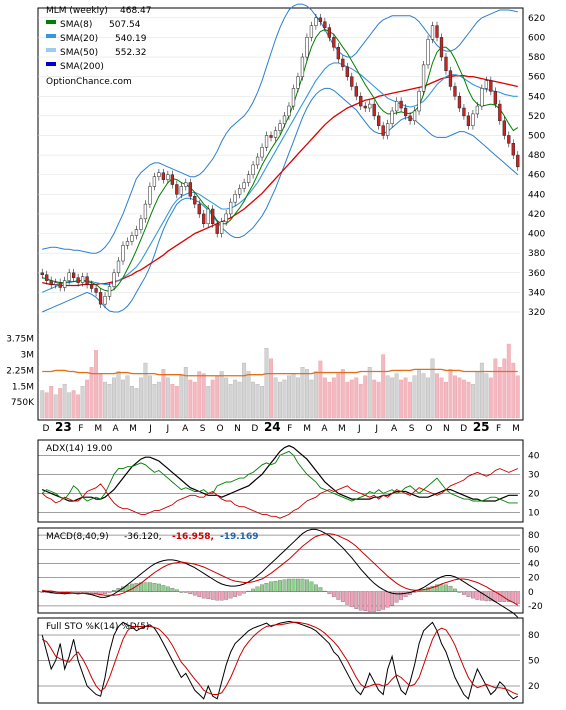 The height and width of the screenshot is (710, 566). I want to click on price-tick-label: 420, so click(536, 215).